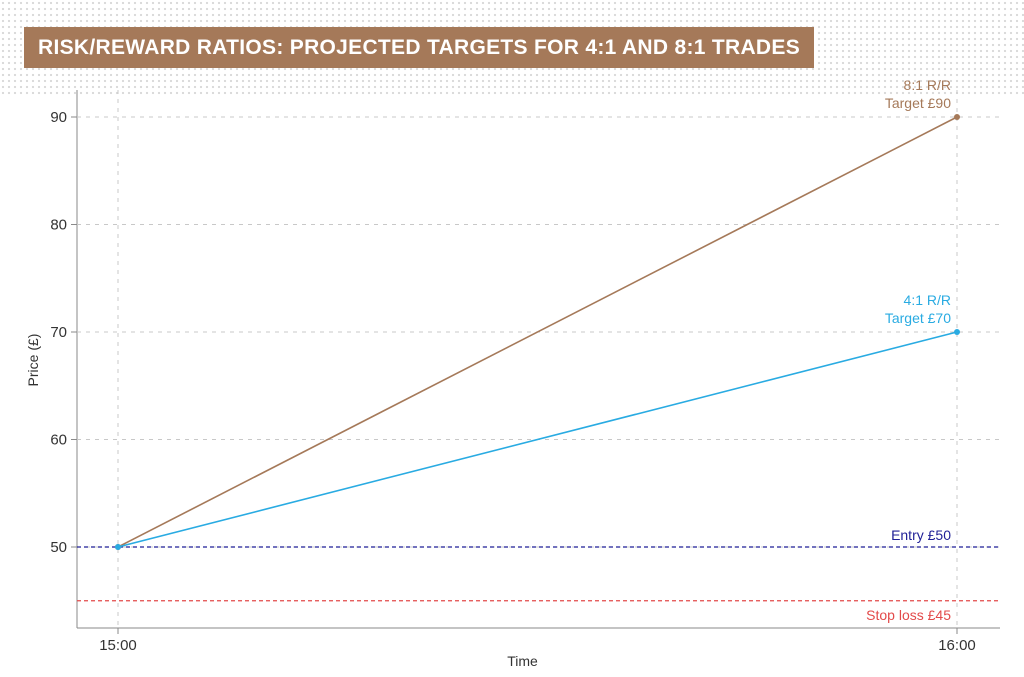 This screenshot has height=677, width=1024. Describe the element at coordinates (58, 225) in the screenshot. I see `y-tick-label: 80` at that location.